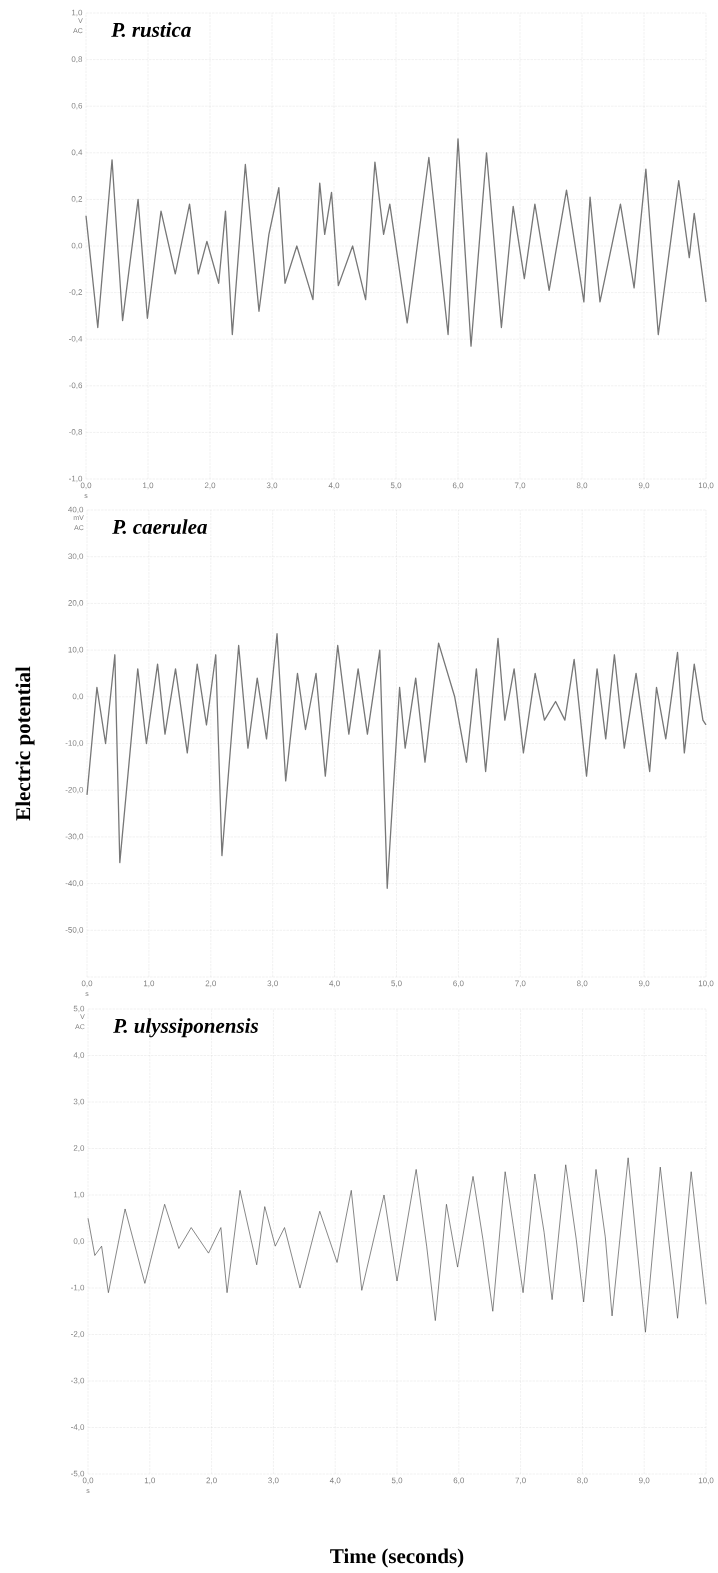  I want to click on y-tick-label: -20,0, so click(74, 790).